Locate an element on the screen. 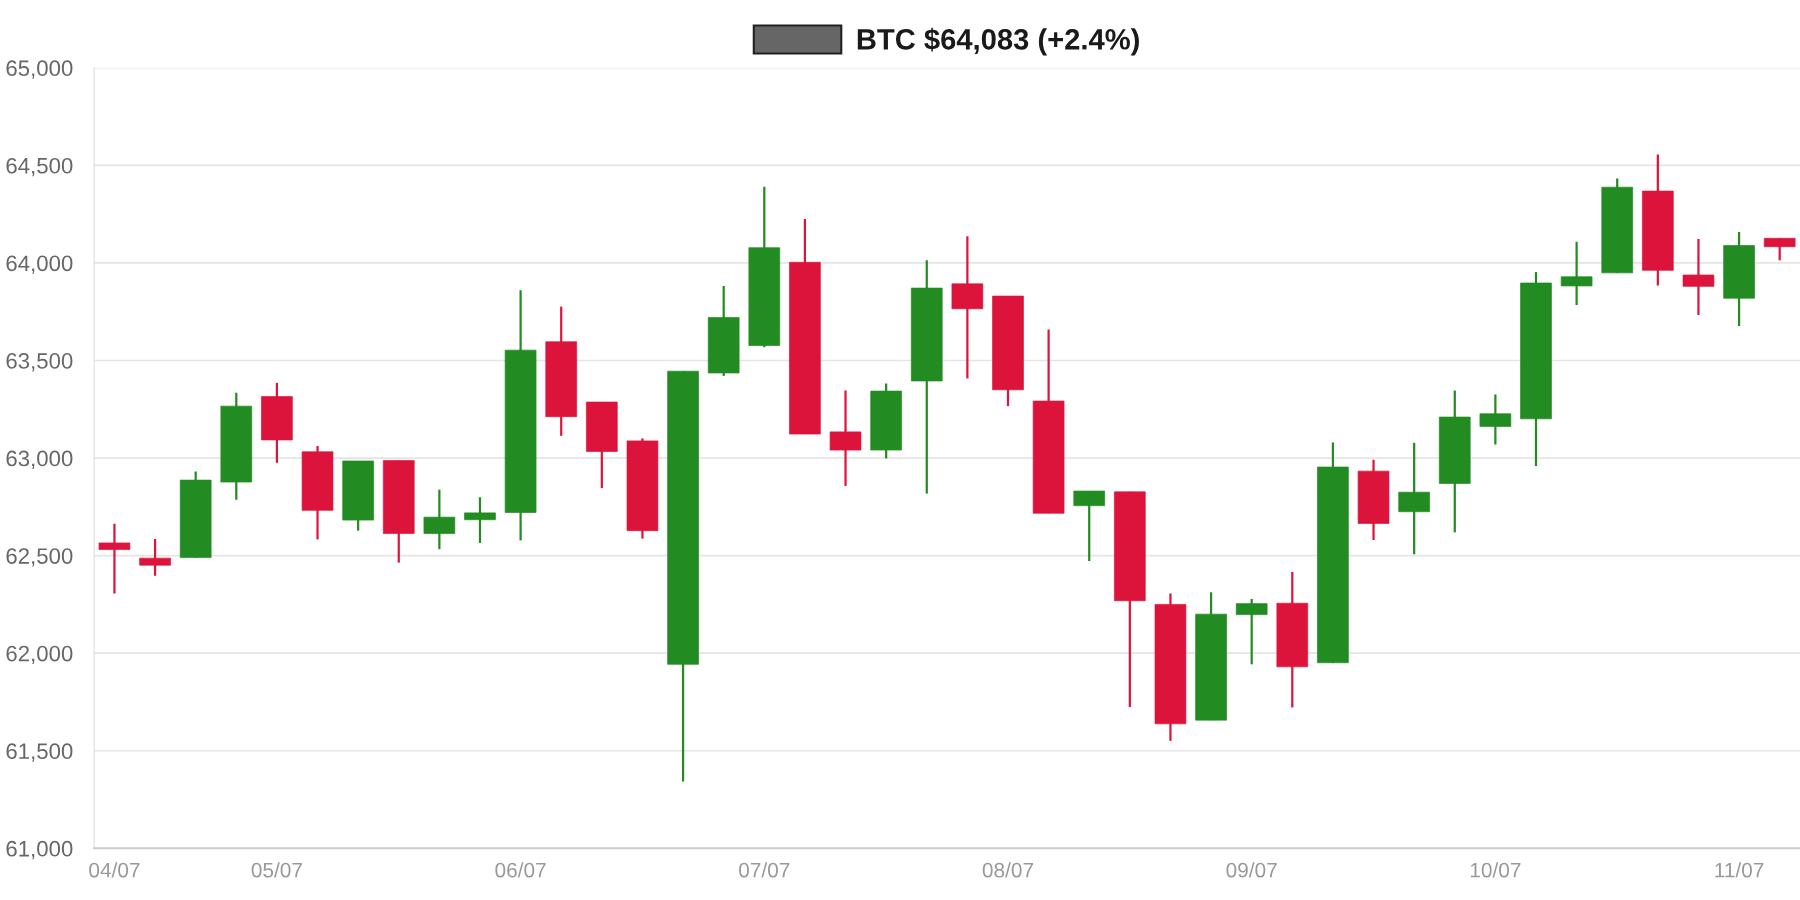 This screenshot has height=900, width=1800. y-tick-label: 64,500 is located at coordinates (39, 167).